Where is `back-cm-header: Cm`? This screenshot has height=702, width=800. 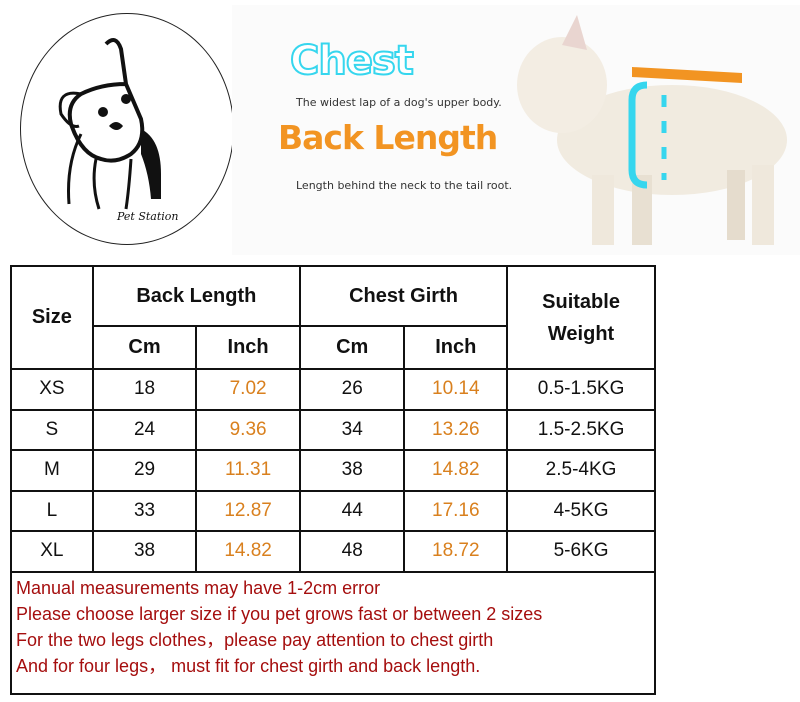 back-cm-header: Cm is located at coordinates (144, 347).